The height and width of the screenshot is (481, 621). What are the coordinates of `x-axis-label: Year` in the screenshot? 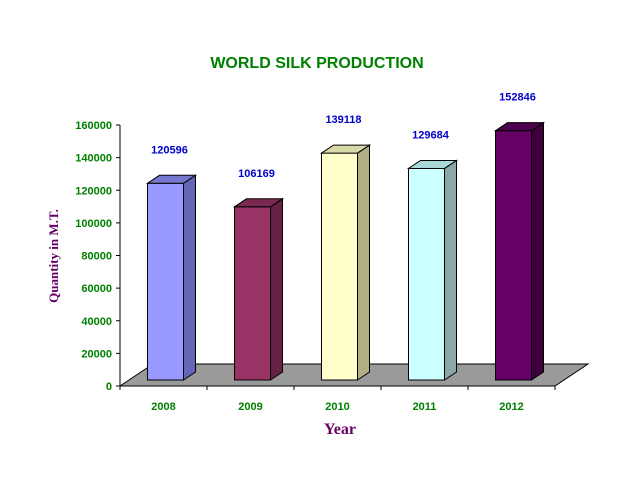 It's located at (340, 429).